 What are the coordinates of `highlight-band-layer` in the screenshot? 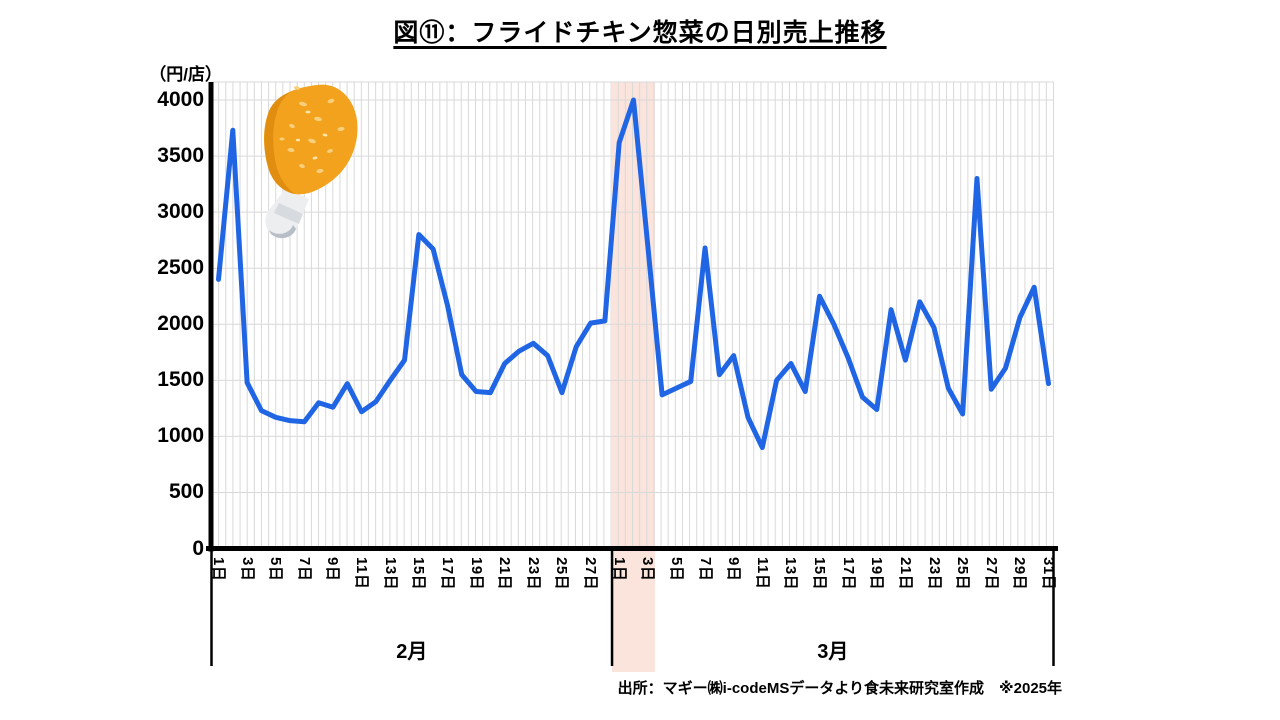 It's located at (633, 377).